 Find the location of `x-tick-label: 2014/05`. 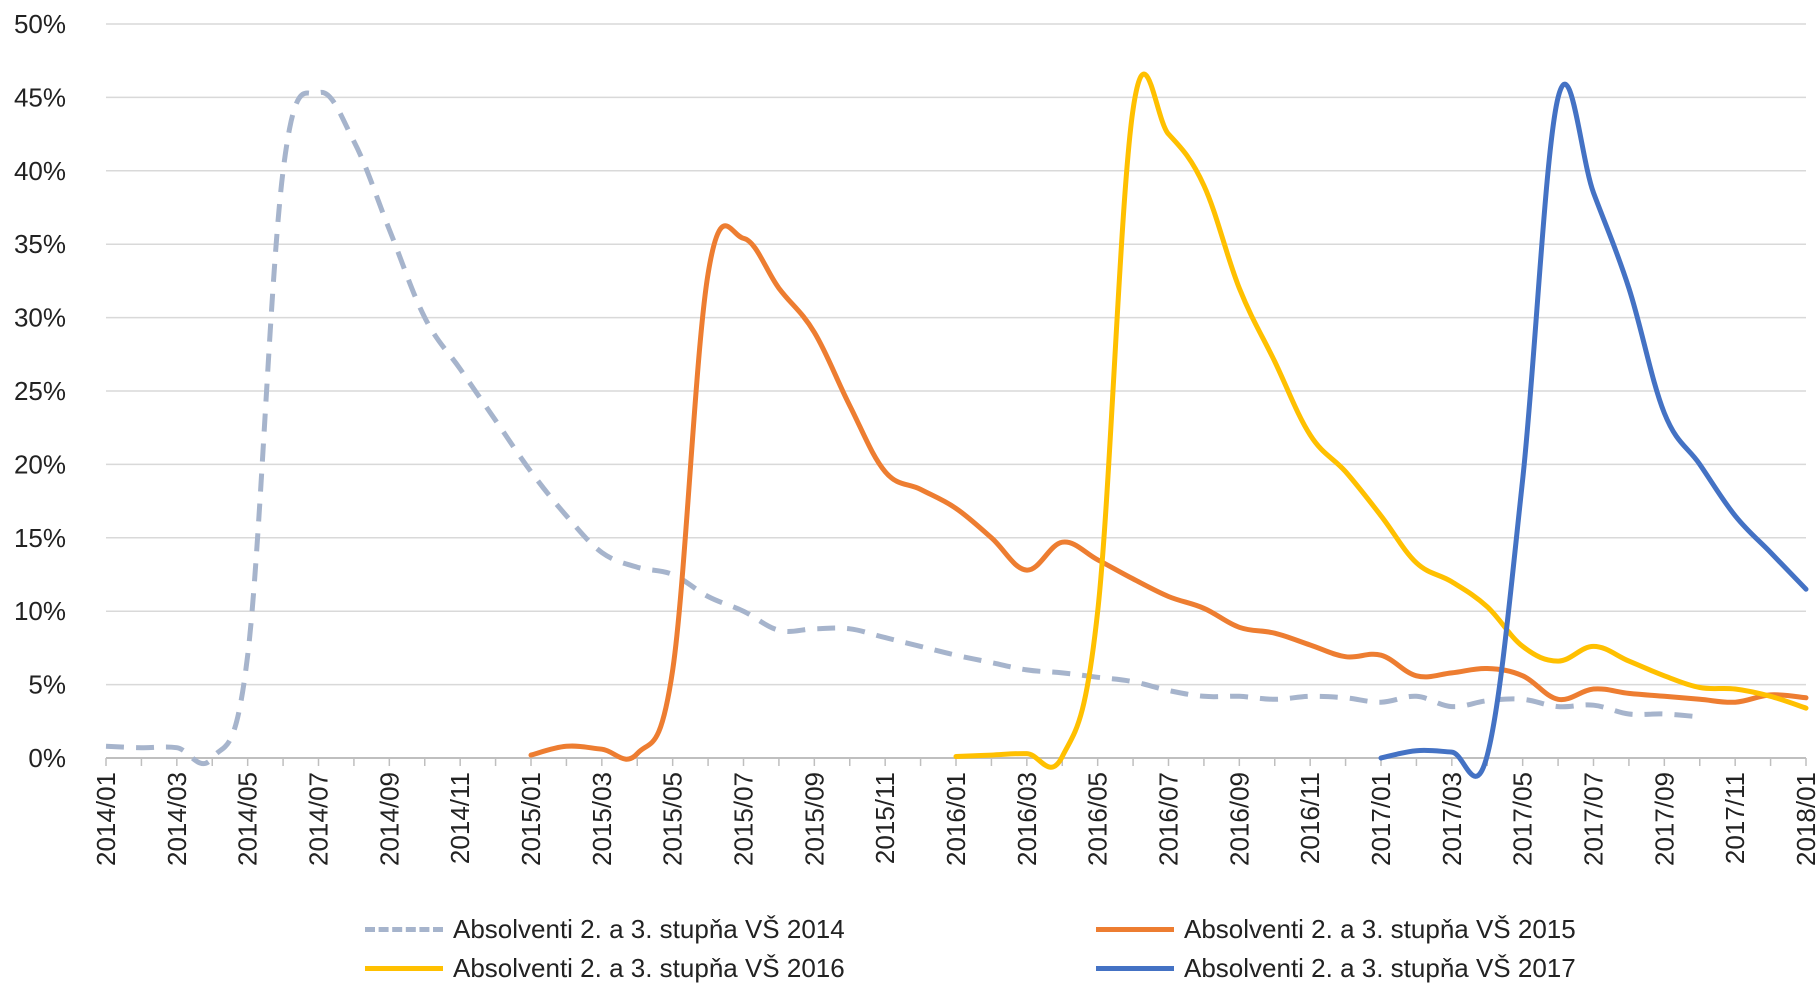

x-tick-label: 2014/05 is located at coordinates (248, 819).